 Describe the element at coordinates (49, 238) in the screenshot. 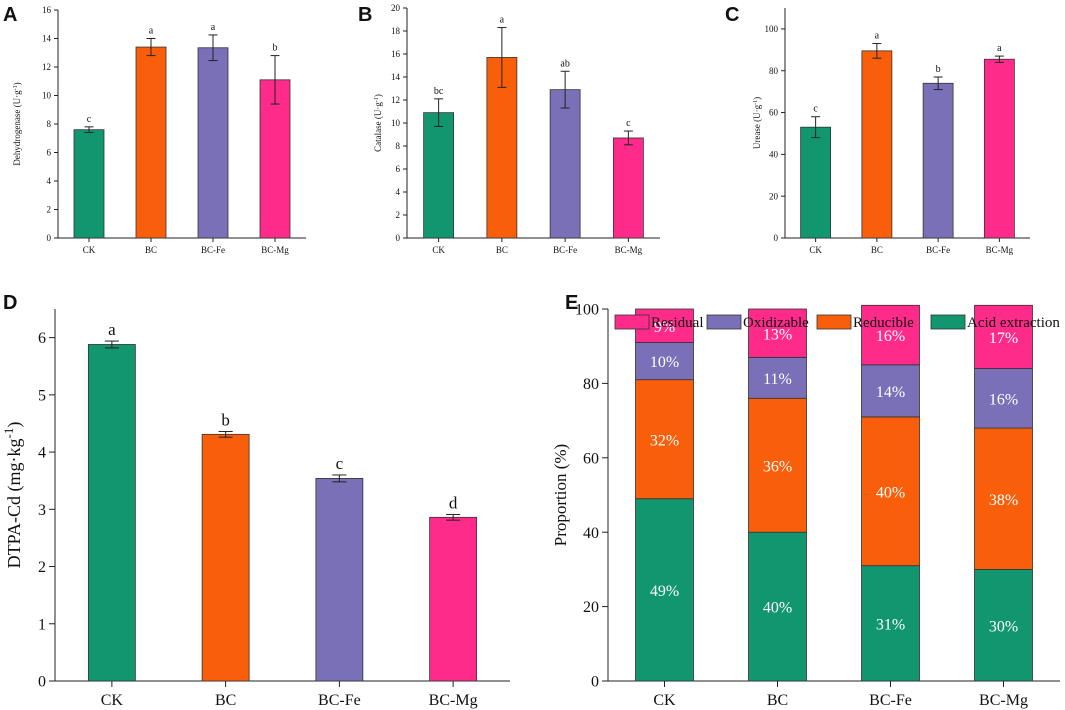

I see `panel-a-ytick-label: 0` at that location.